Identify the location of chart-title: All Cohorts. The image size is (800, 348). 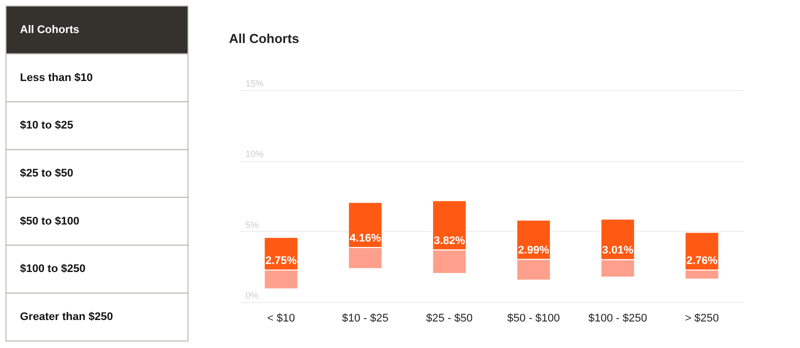
(264, 38).